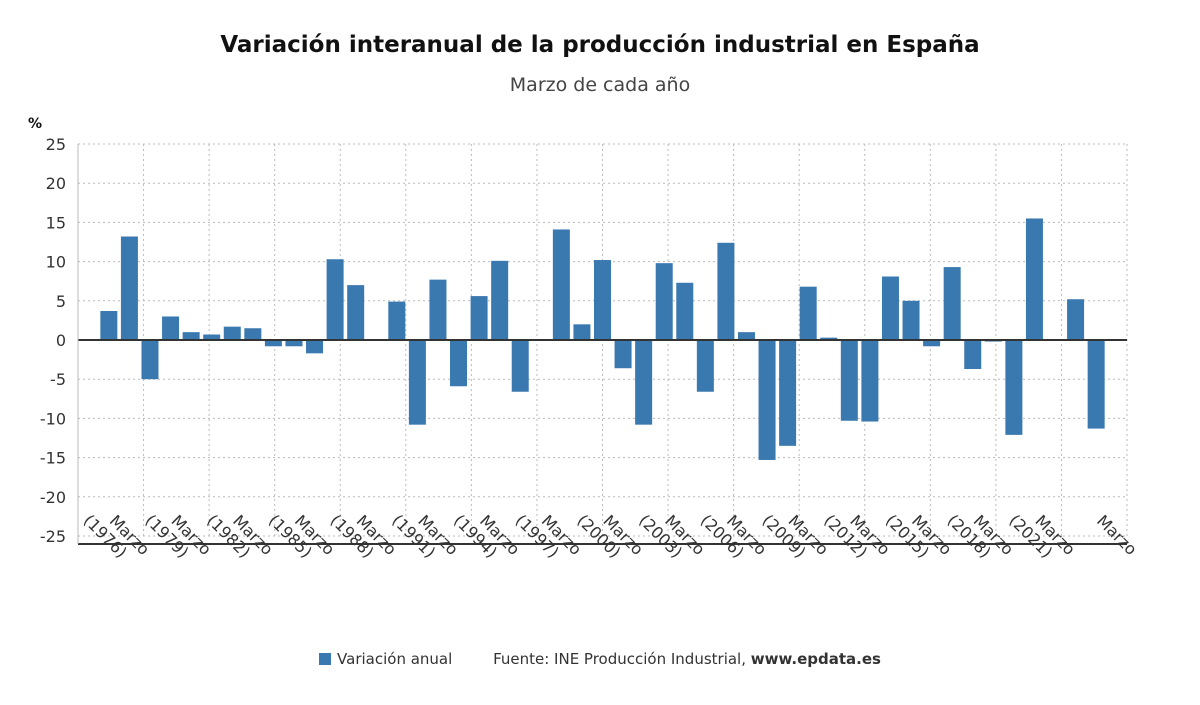 The width and height of the screenshot is (1200, 705). Describe the element at coordinates (61, 301) in the screenshot. I see `y-tick-label: 5` at that location.